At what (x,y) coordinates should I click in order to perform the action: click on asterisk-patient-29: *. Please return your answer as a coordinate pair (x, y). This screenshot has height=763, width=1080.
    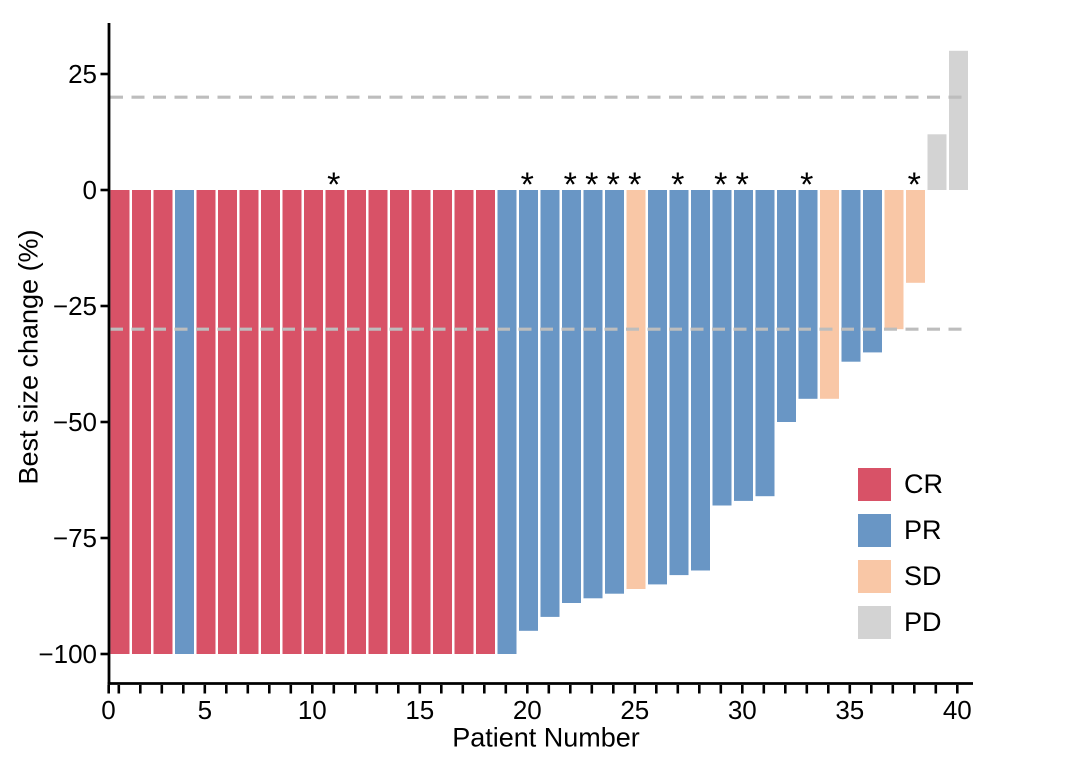
    Looking at the image, I should click on (720, 185).